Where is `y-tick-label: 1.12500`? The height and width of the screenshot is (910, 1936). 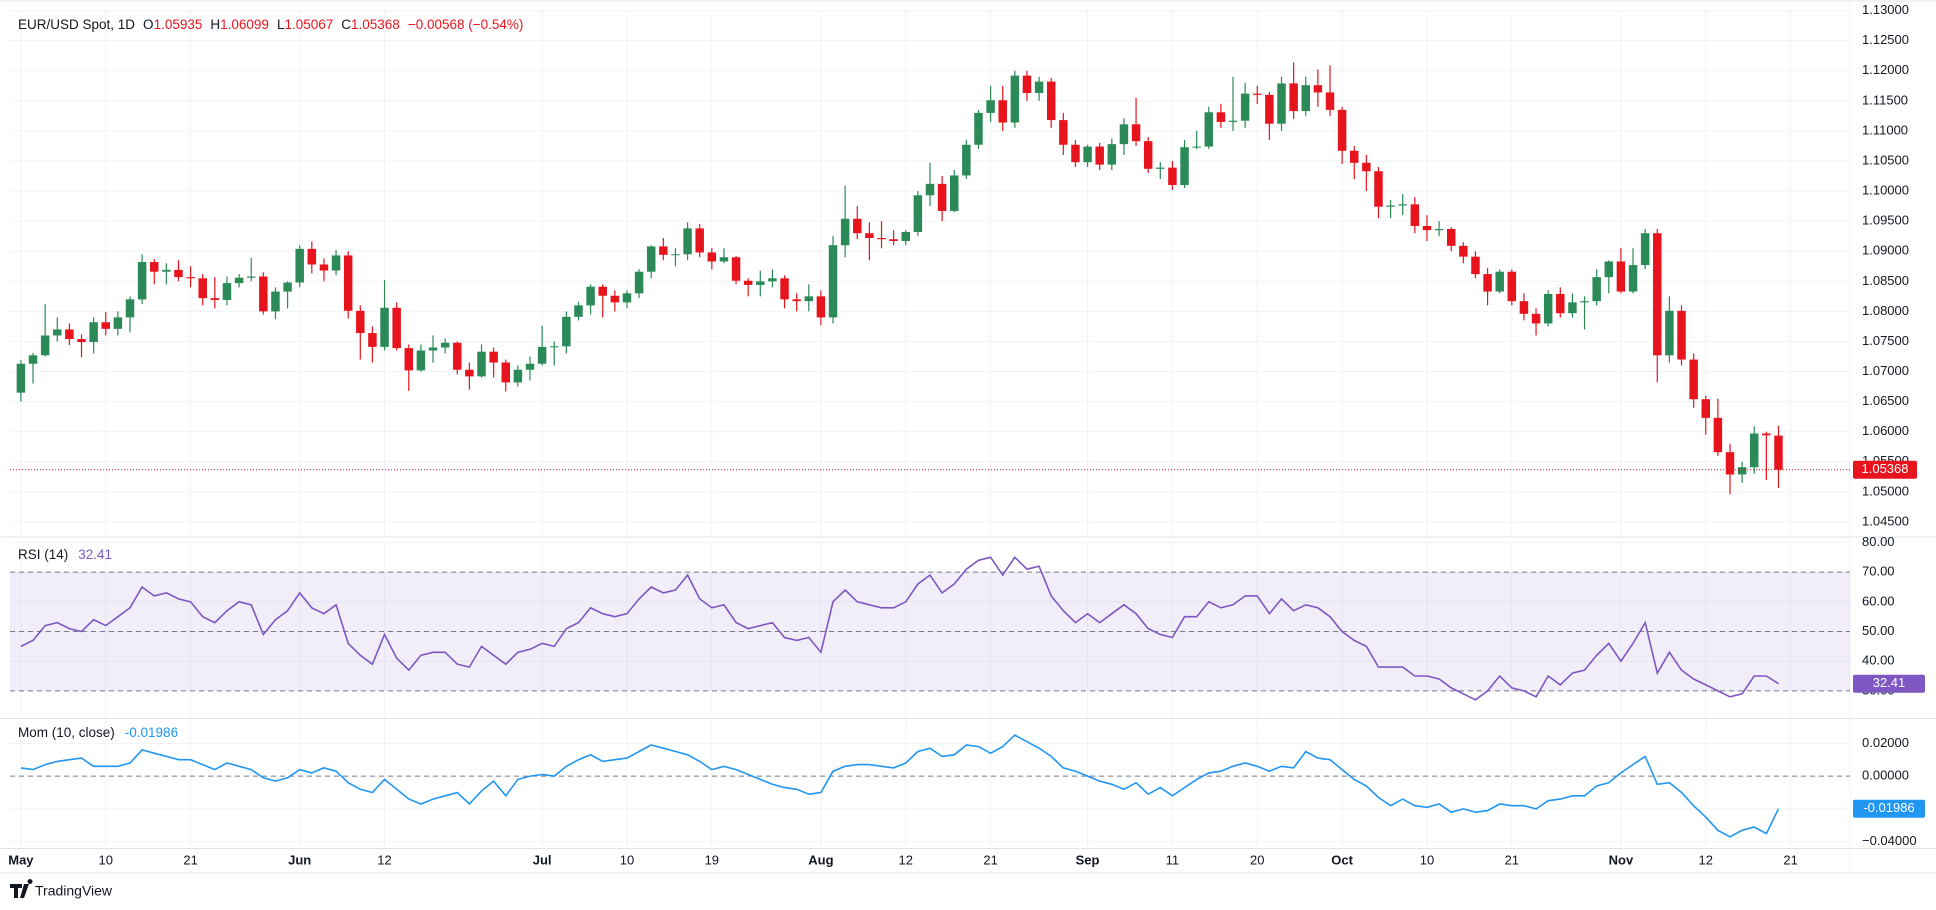 y-tick-label: 1.12500 is located at coordinates (1885, 39).